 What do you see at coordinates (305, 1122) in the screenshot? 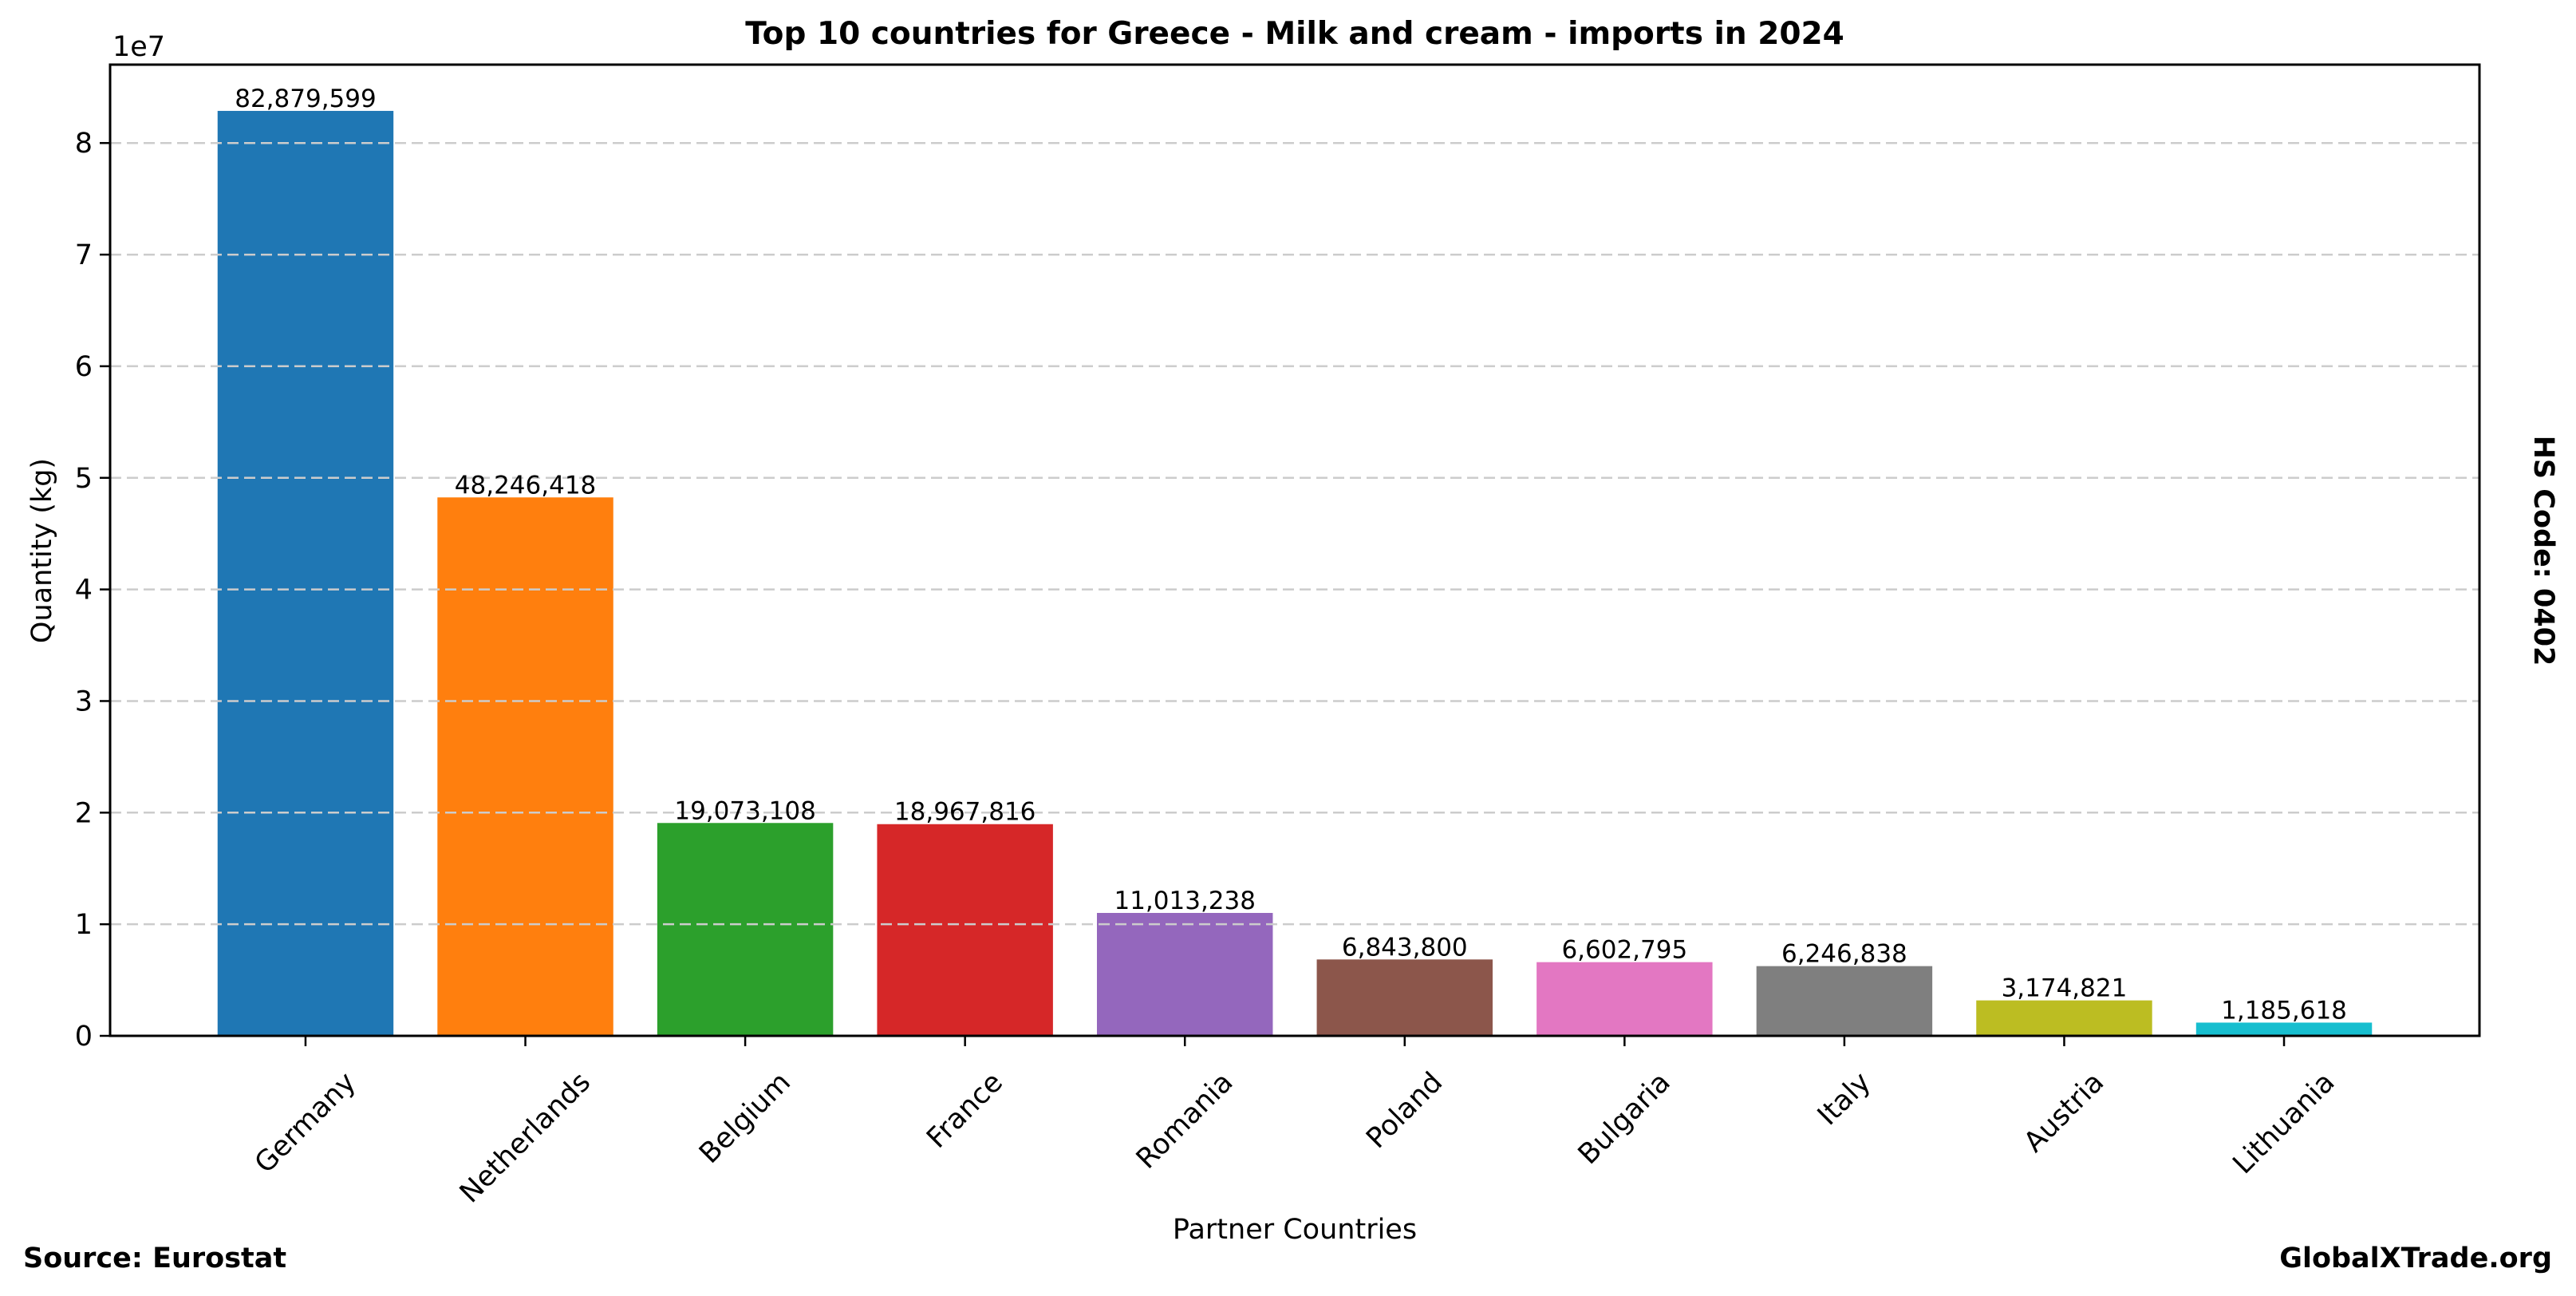
I see `x-tick-label-germany: Germany` at bounding box center [305, 1122].